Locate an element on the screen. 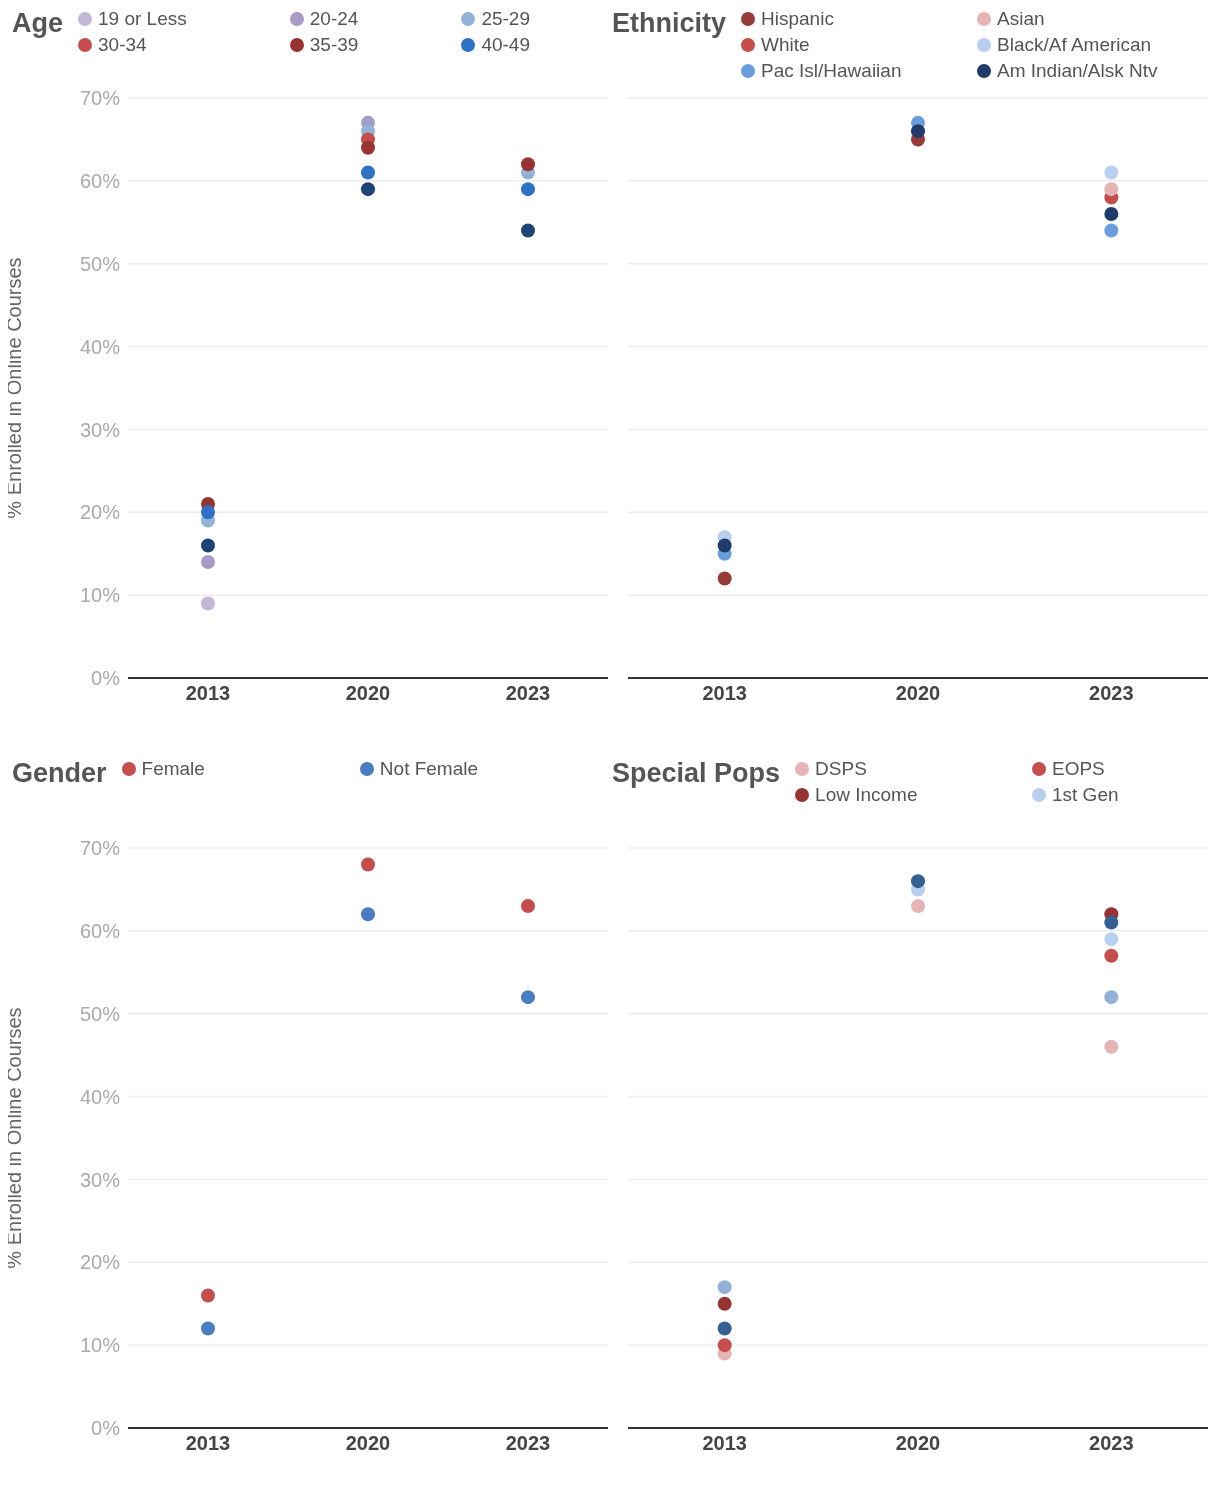  legend-label: Female is located at coordinates (173, 769).